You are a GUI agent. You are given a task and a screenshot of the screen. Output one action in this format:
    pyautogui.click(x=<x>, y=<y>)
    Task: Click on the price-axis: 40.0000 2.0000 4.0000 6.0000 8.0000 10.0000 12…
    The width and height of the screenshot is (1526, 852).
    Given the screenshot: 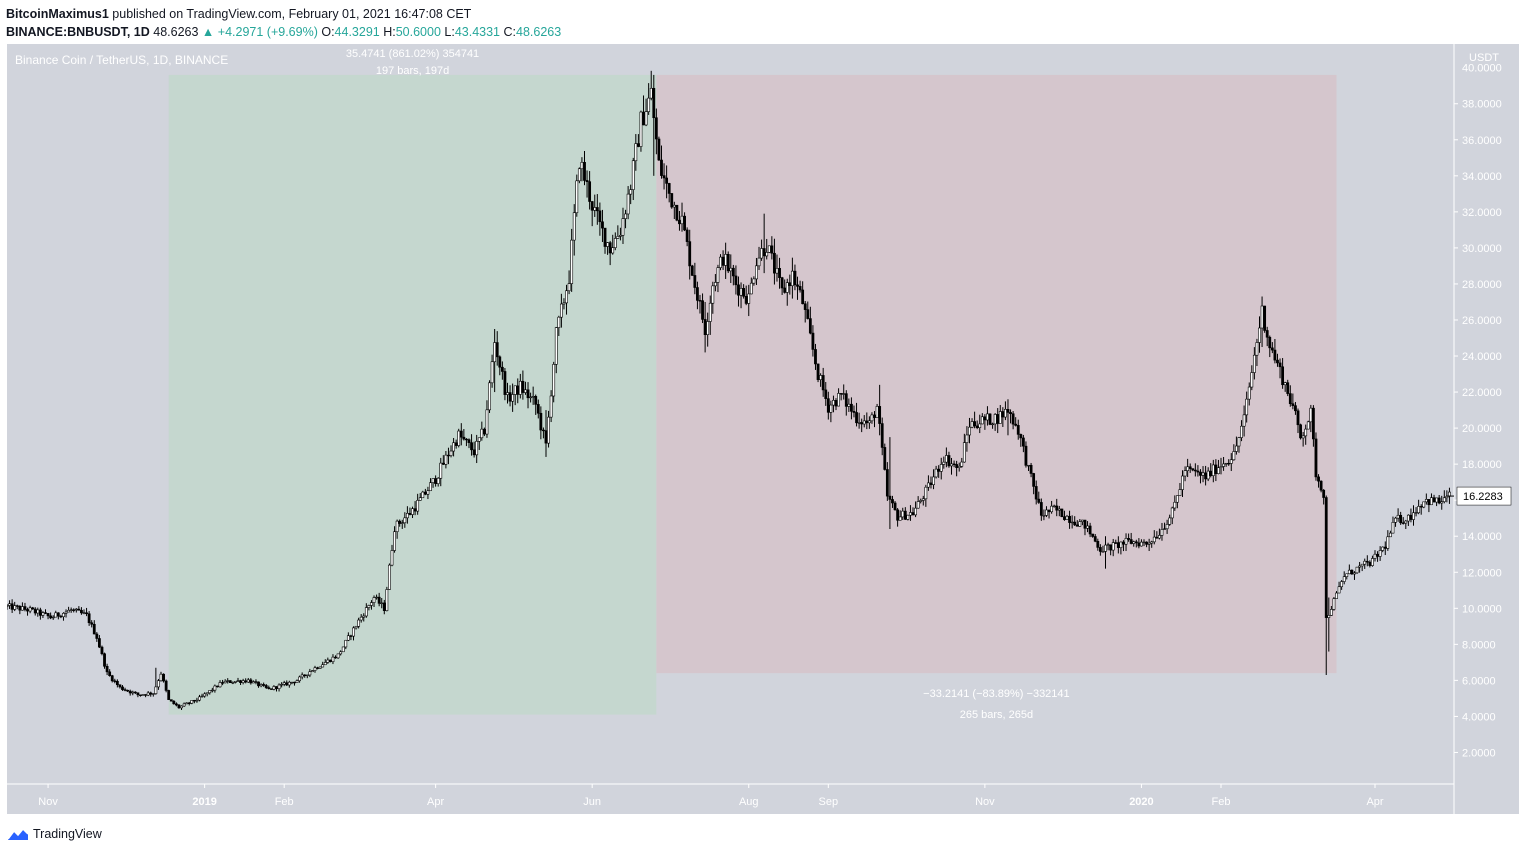 What is the action you would take?
    pyautogui.click(x=1478, y=411)
    